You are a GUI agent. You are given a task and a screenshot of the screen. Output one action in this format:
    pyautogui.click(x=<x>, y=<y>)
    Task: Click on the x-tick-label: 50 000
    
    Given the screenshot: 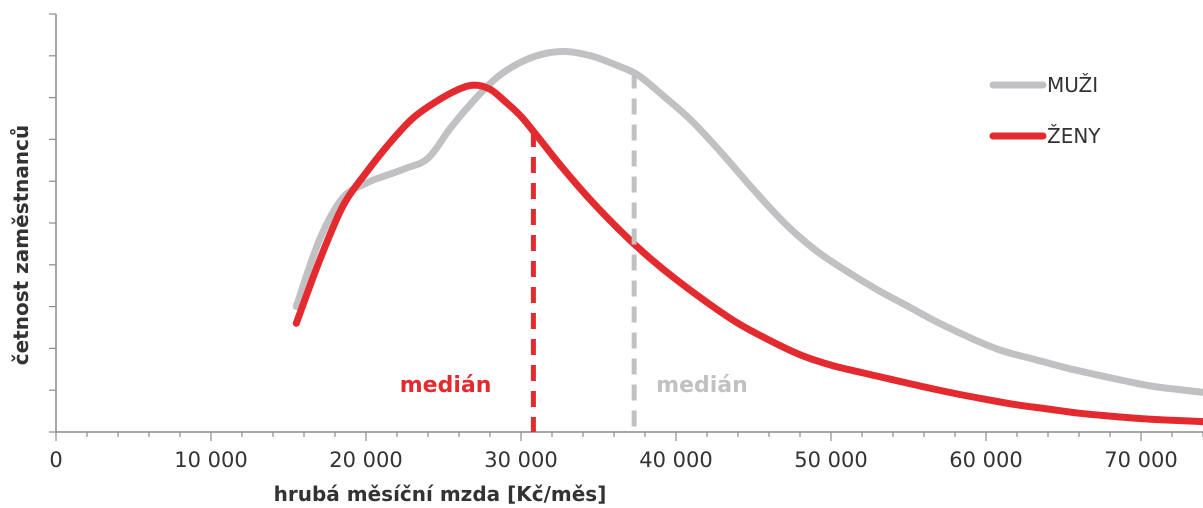 What is the action you would take?
    pyautogui.click(x=830, y=460)
    